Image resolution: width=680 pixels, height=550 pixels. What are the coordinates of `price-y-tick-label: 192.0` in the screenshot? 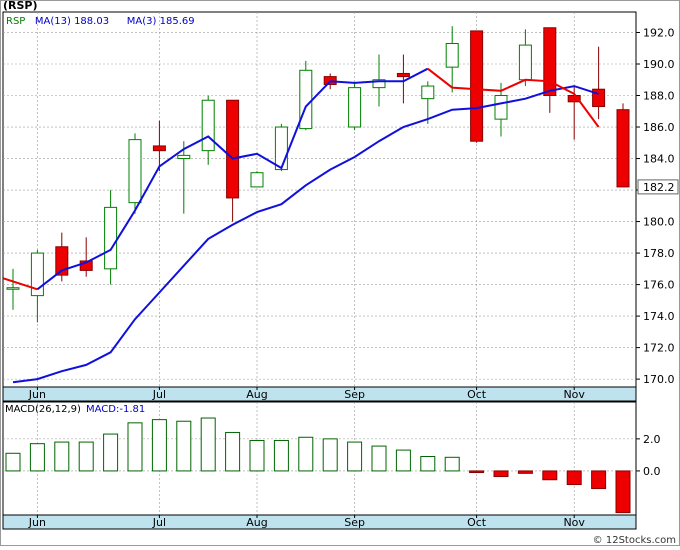 It's located at (659, 32).